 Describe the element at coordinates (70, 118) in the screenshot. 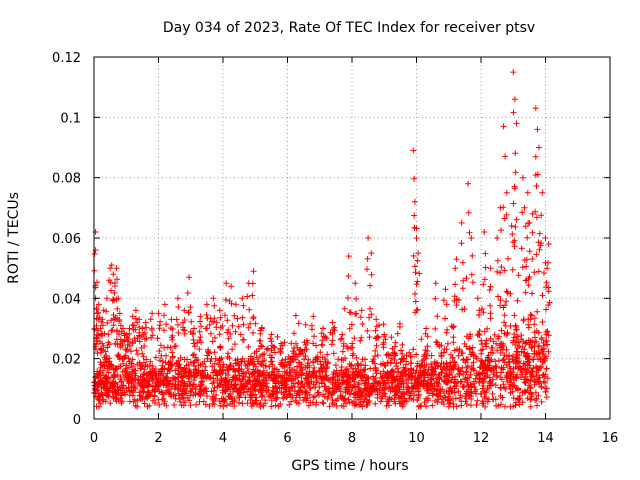

I see `y-tick-label: 0.1` at that location.